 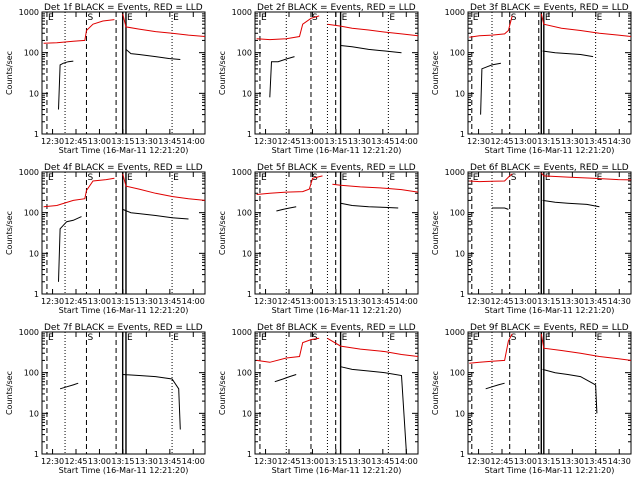 I want to click on panel-title: Det 9f BLACK = Events, RED = LLD, so click(x=549, y=328).